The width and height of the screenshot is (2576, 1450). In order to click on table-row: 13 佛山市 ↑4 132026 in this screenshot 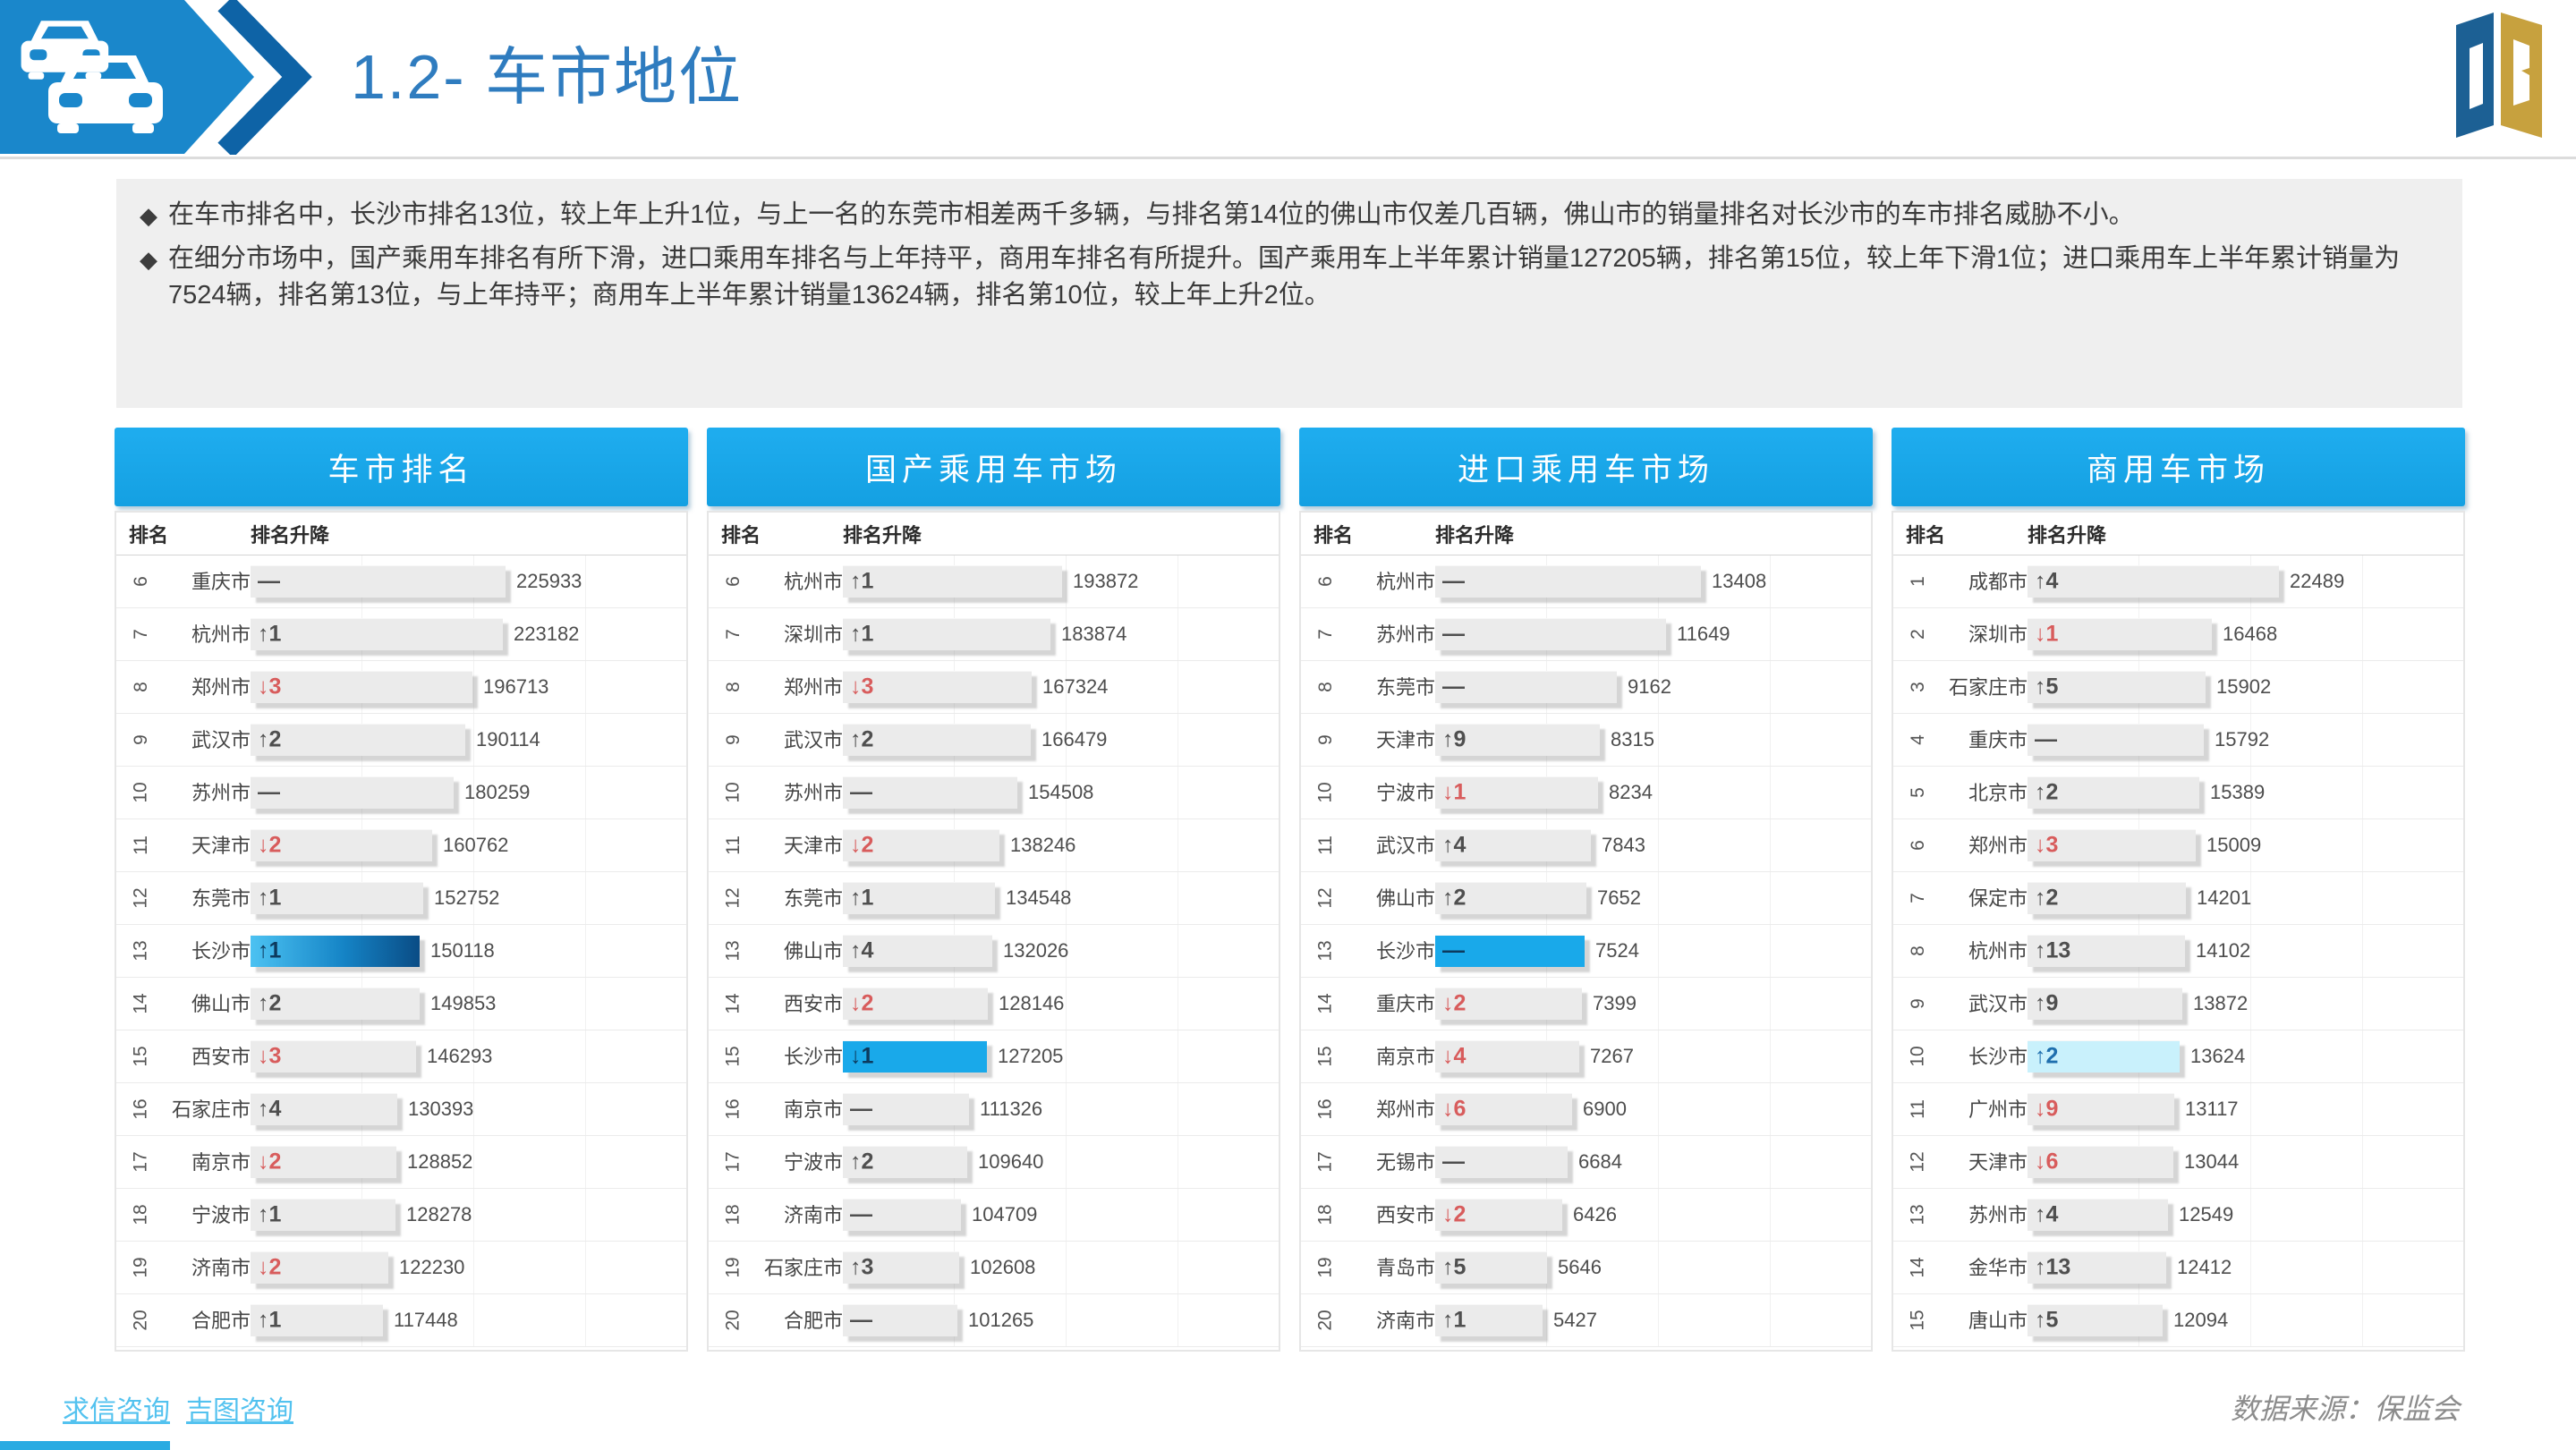, I will do `click(994, 952)`.